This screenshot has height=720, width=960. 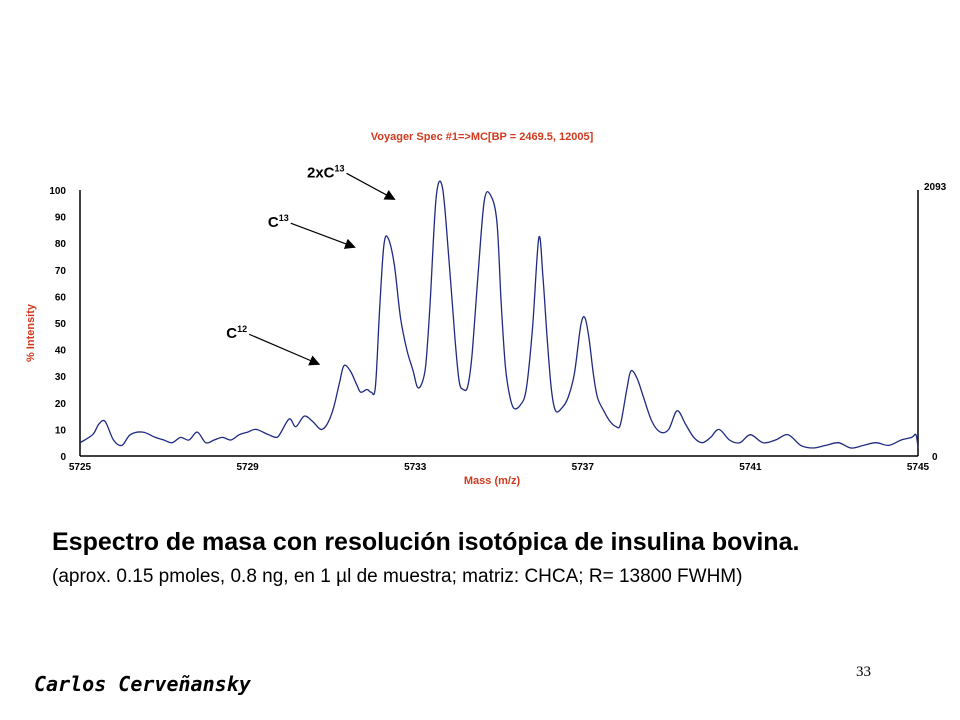 I want to click on y-axis: 0 10 20 30 40 50 60 70 80 90 100 % Intensity, so click(x=53, y=324).